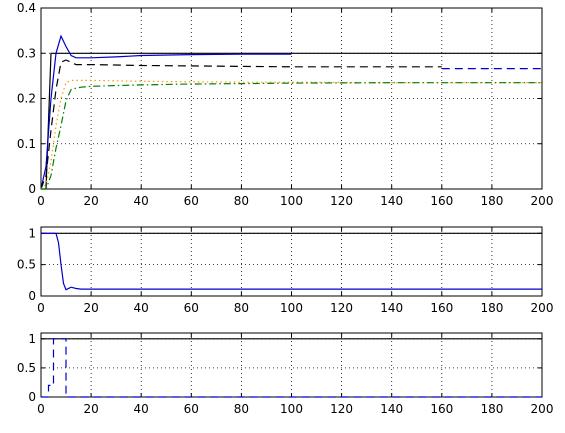 The image size is (565, 433). What do you see at coordinates (26, 99) in the screenshot?
I see `y-tick-label: 0.2` at bounding box center [26, 99].